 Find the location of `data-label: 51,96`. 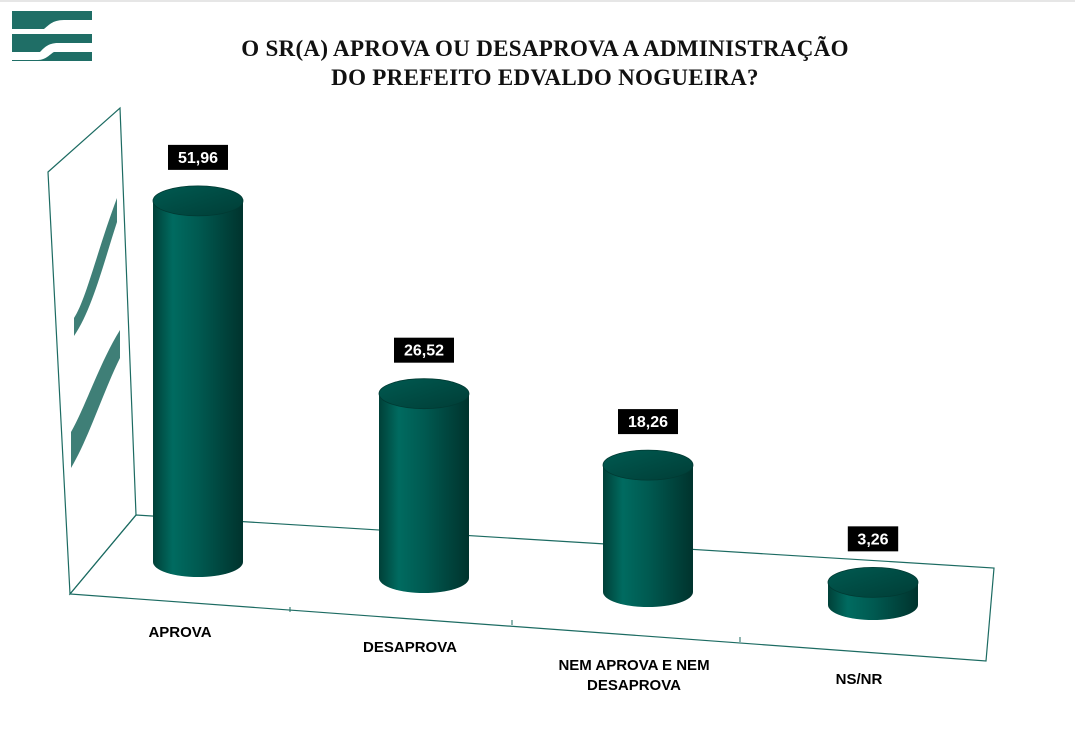

data-label: 51,96 is located at coordinates (198, 158).